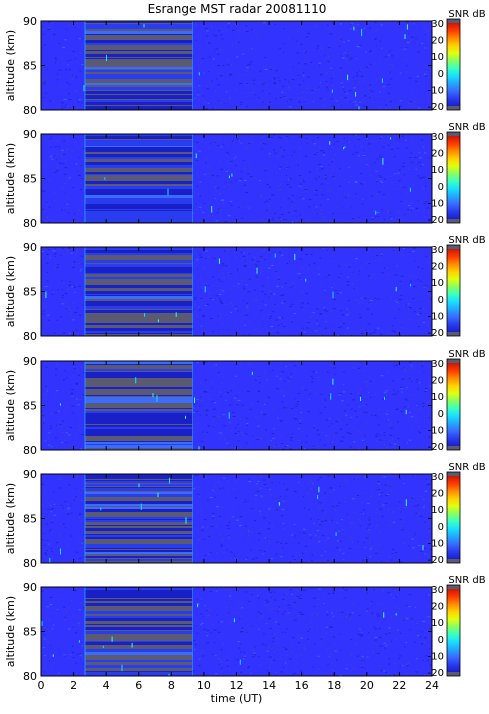 This screenshot has width=489, height=714. Describe the element at coordinates (204, 685) in the screenshot. I see `x-tick-label: 10` at that location.